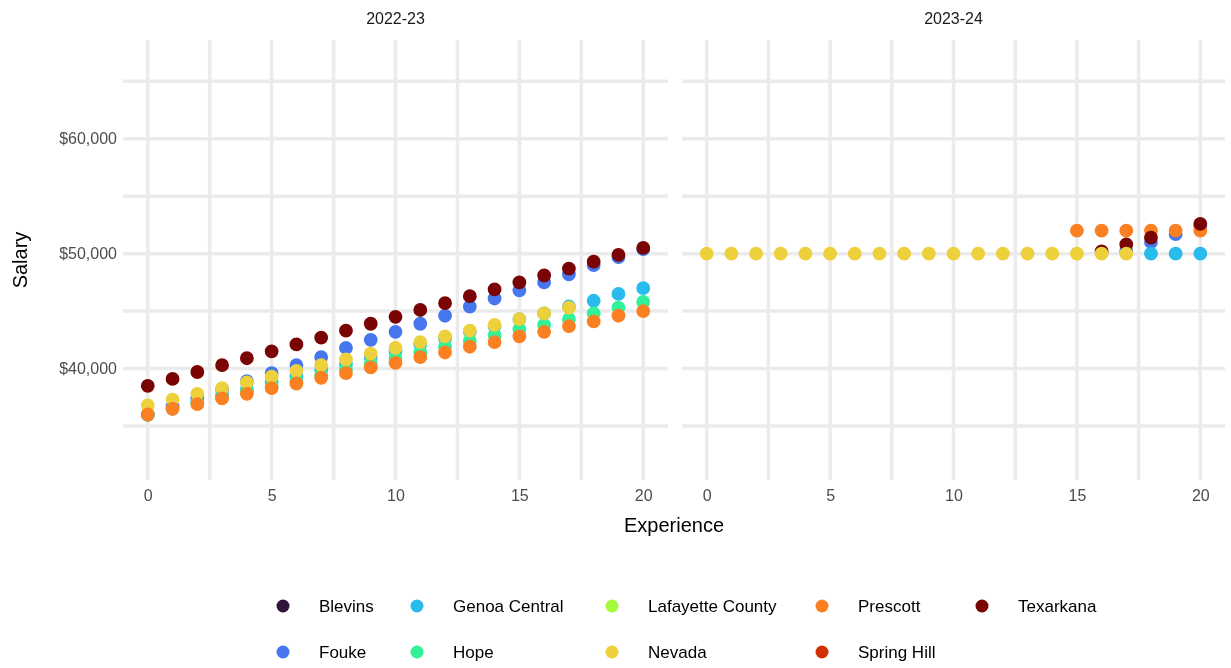 Image resolution: width=1231 pixels, height=668 pixels. I want to click on chart-title: 2022-23, so click(395, 18).